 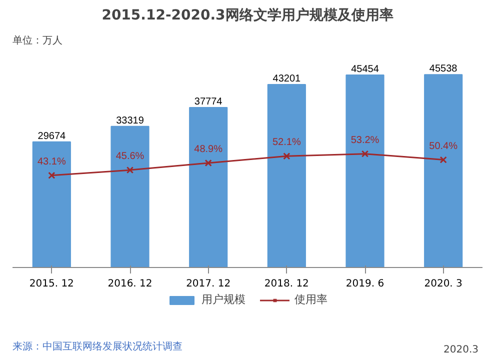 I want to click on data-label: 48.9%, so click(x=208, y=150).